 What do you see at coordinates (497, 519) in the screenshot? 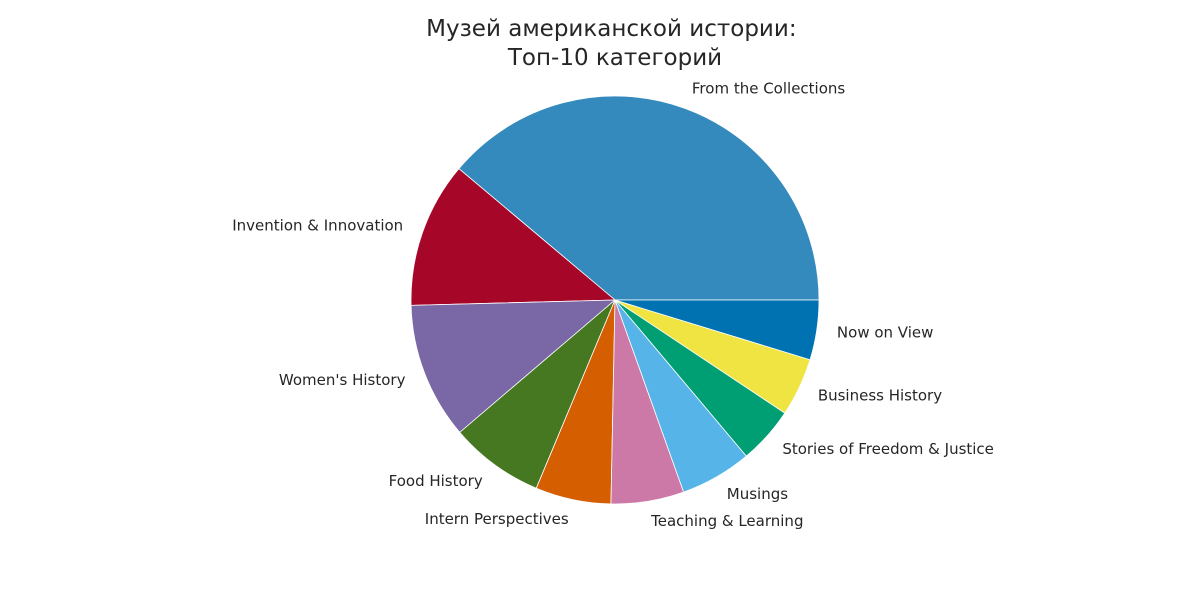
I see `pie-label-intern-perspectives: Intern Perspectives` at bounding box center [497, 519].